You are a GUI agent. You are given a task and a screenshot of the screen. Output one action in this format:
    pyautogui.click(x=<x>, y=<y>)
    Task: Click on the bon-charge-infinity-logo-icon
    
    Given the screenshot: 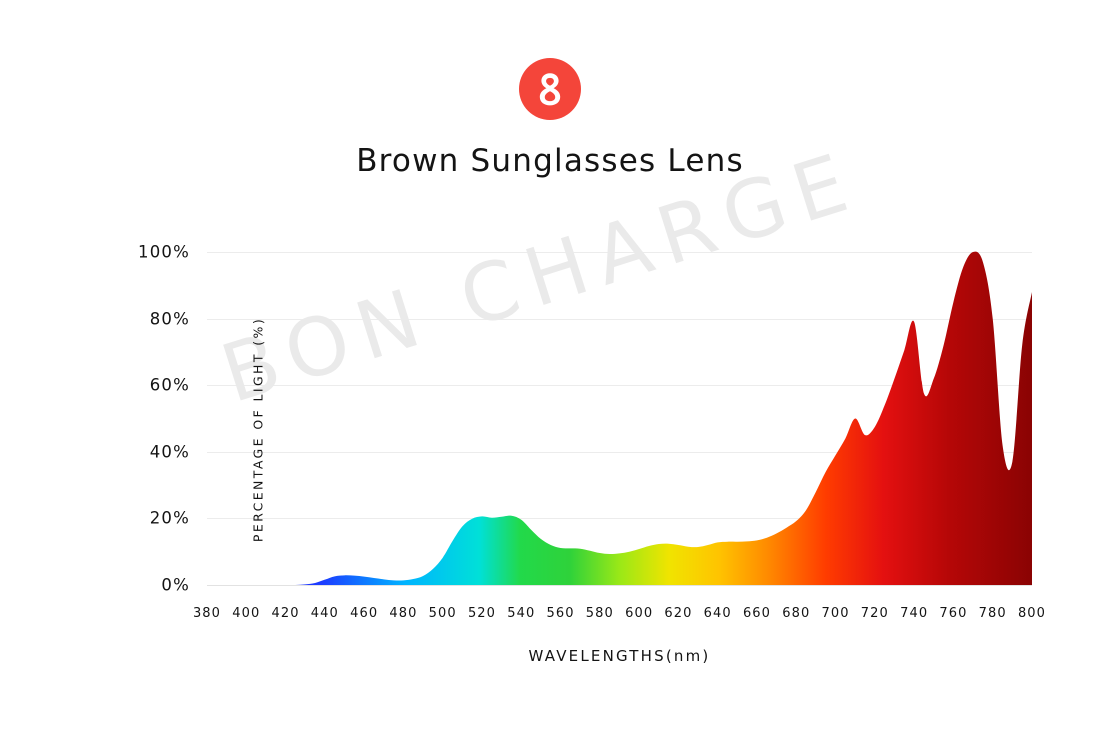 What is the action you would take?
    pyautogui.click(x=550, y=89)
    